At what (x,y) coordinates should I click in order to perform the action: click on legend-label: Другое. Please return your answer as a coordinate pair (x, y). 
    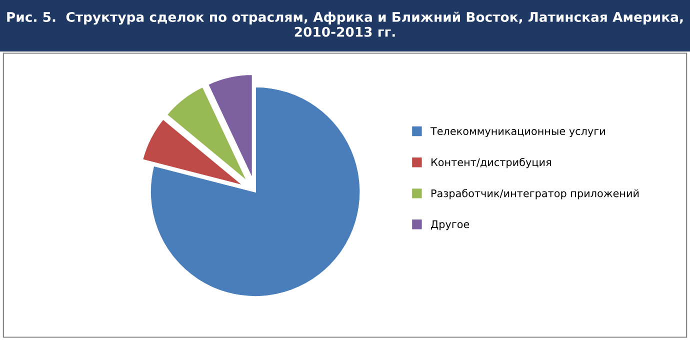
    Looking at the image, I should click on (450, 225).